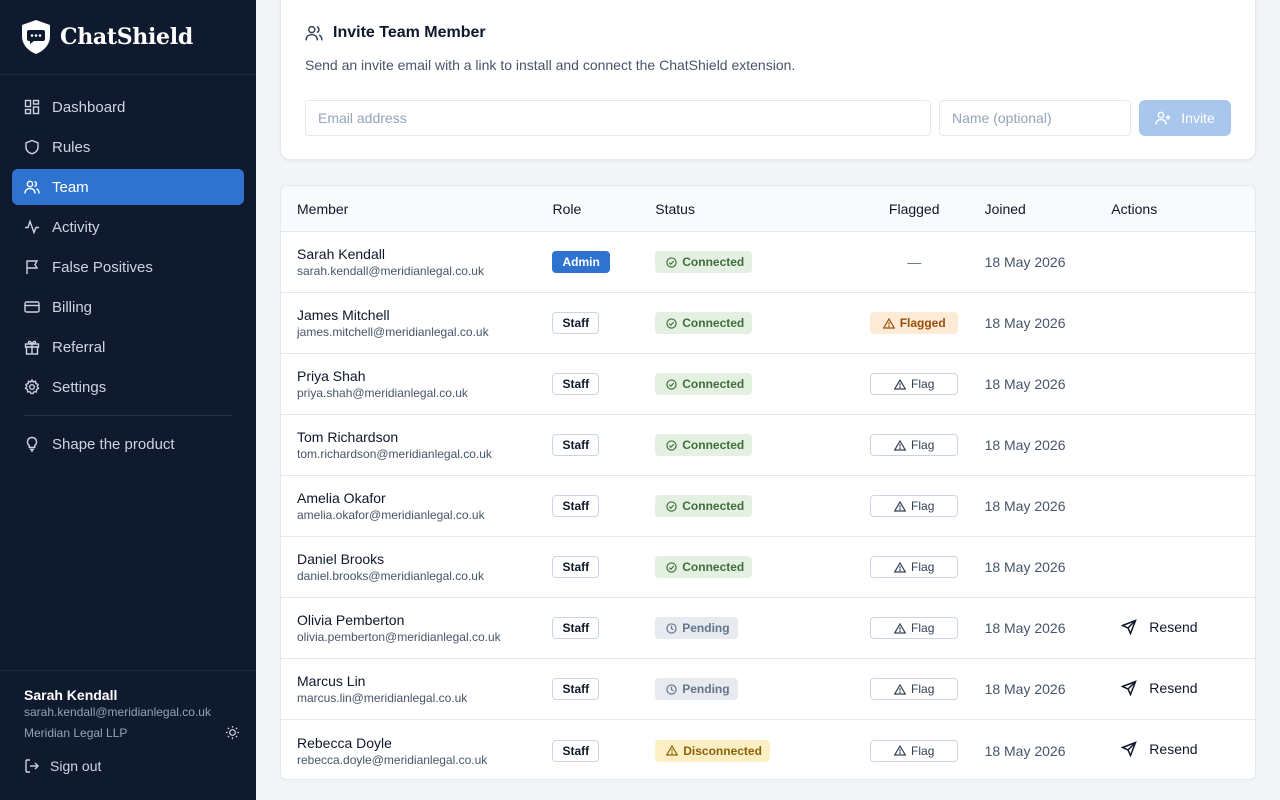 This screenshot has height=800, width=1280. I want to click on status-cell: Disconnected, so click(749, 750).